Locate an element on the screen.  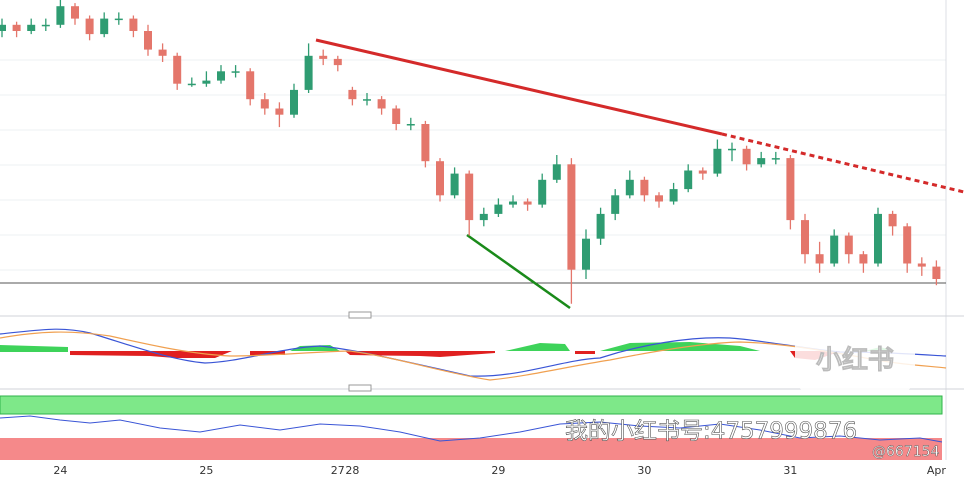
oversold-zone is located at coordinates (471, 449).